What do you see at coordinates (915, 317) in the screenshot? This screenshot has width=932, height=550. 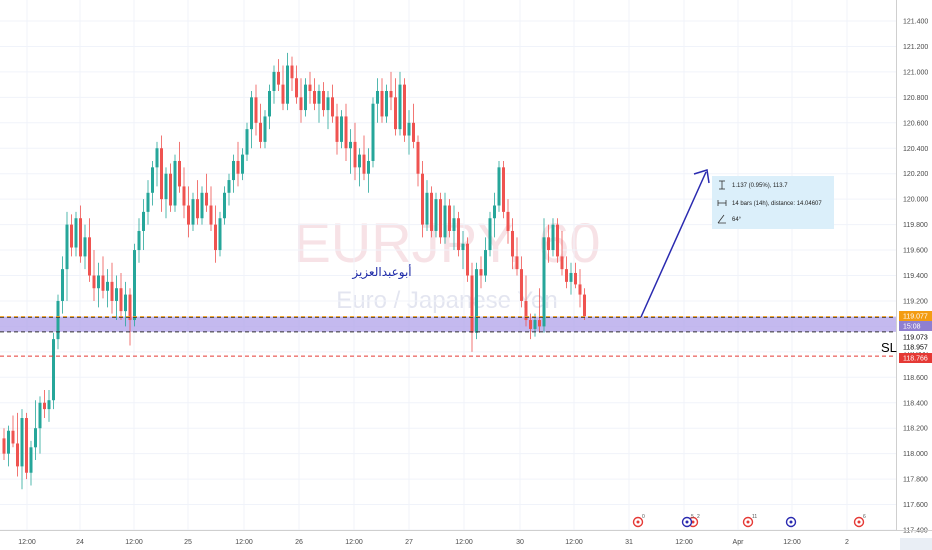 I see `price-label: 119.077` at bounding box center [915, 317].